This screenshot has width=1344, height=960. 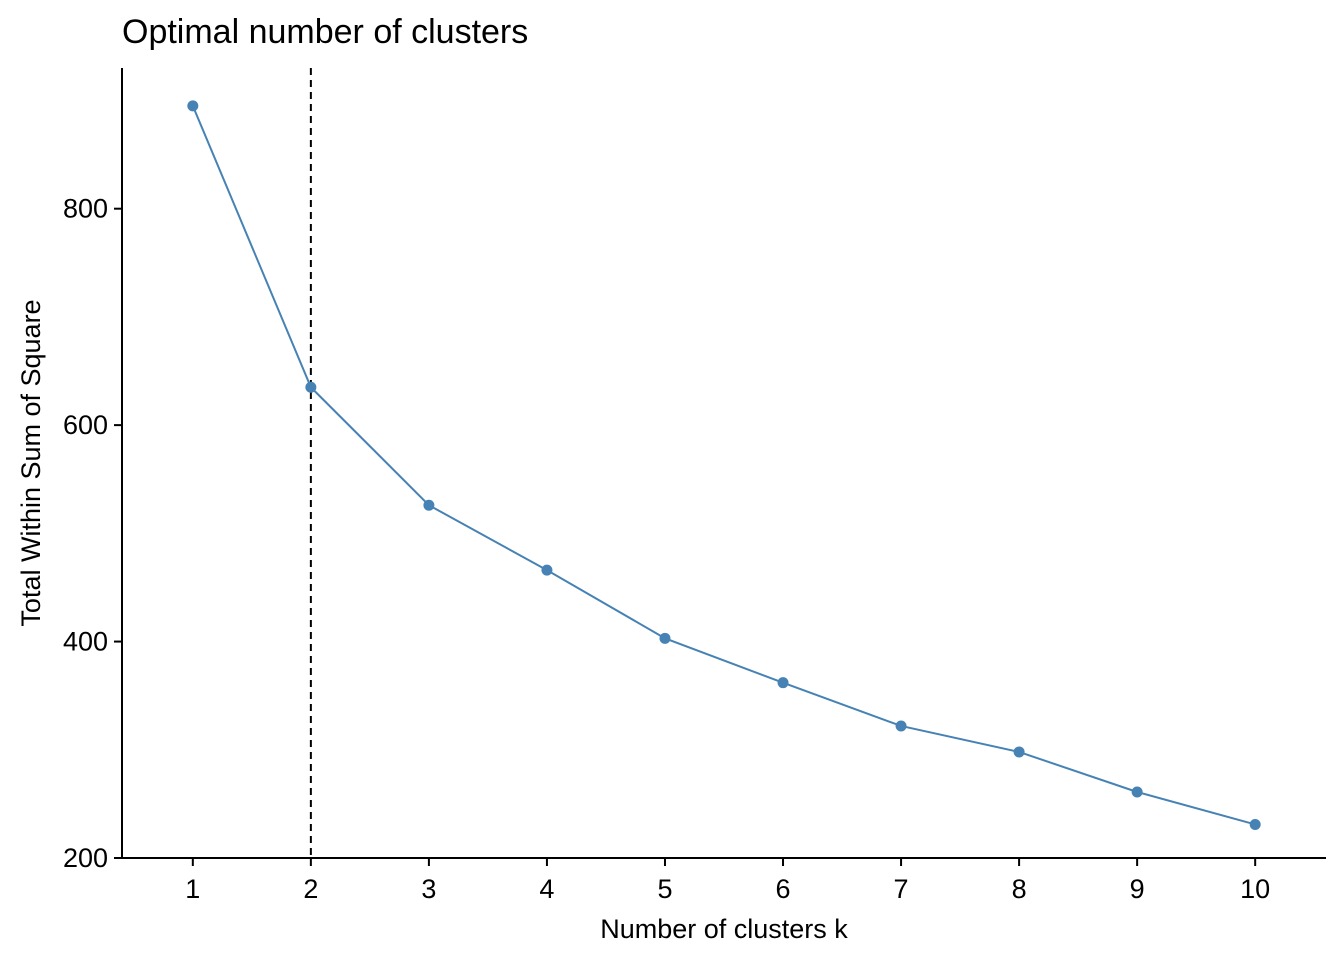 I want to click on x-tick-label: 1, so click(x=192, y=889).